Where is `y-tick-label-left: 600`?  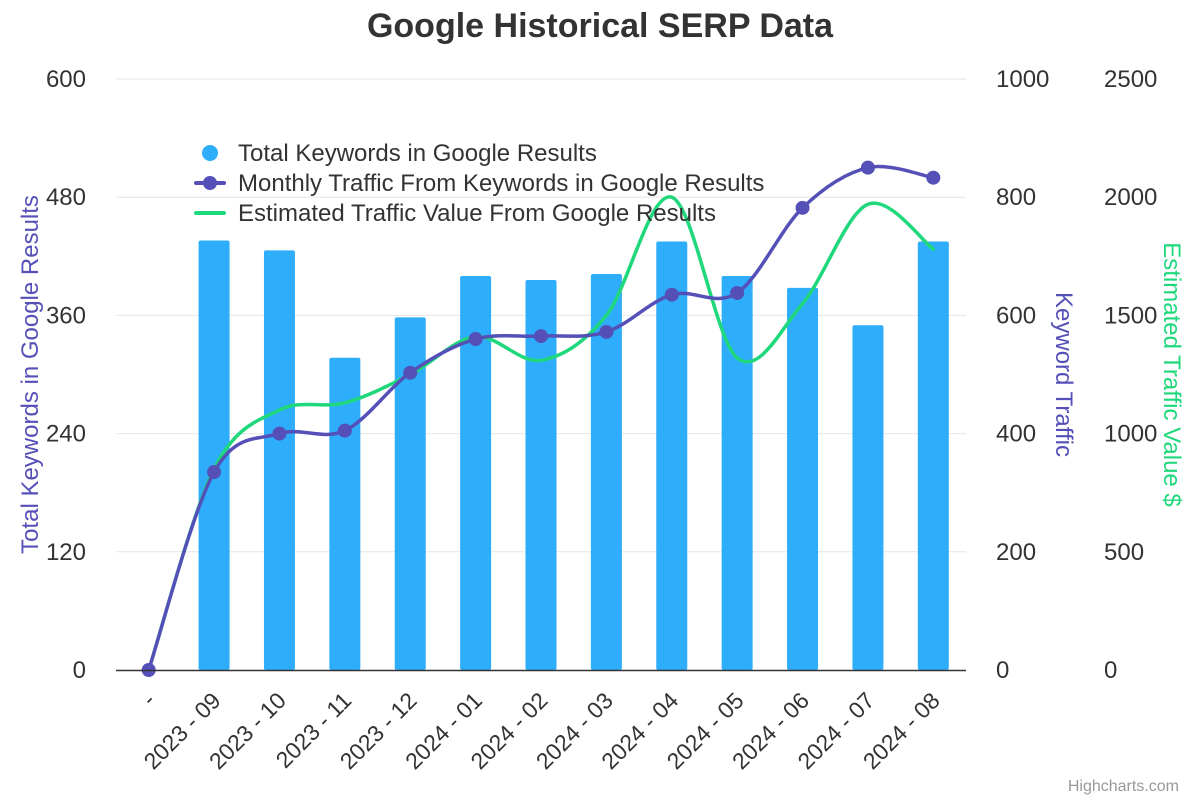
y-tick-label-left: 600 is located at coordinates (66, 79).